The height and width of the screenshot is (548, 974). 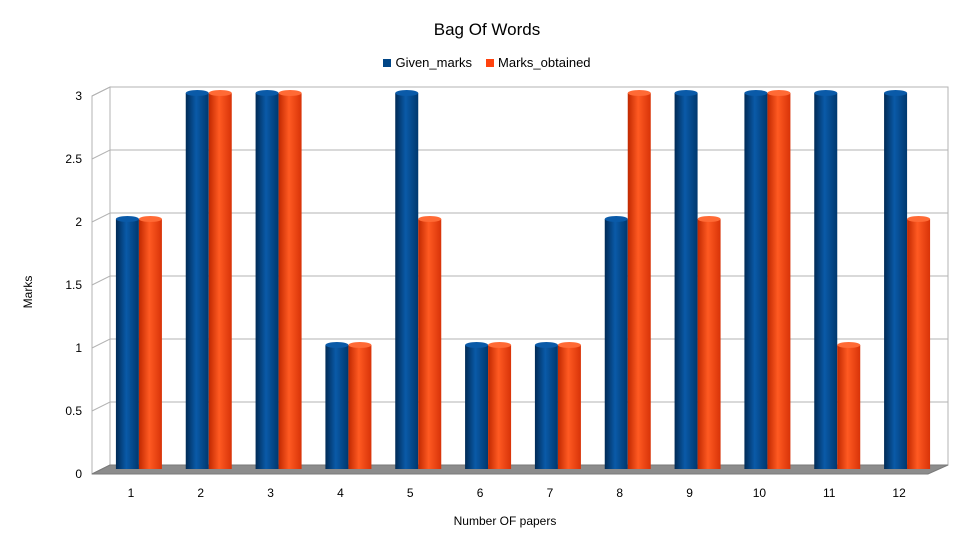 What do you see at coordinates (520, 469) in the screenshot?
I see `floor` at bounding box center [520, 469].